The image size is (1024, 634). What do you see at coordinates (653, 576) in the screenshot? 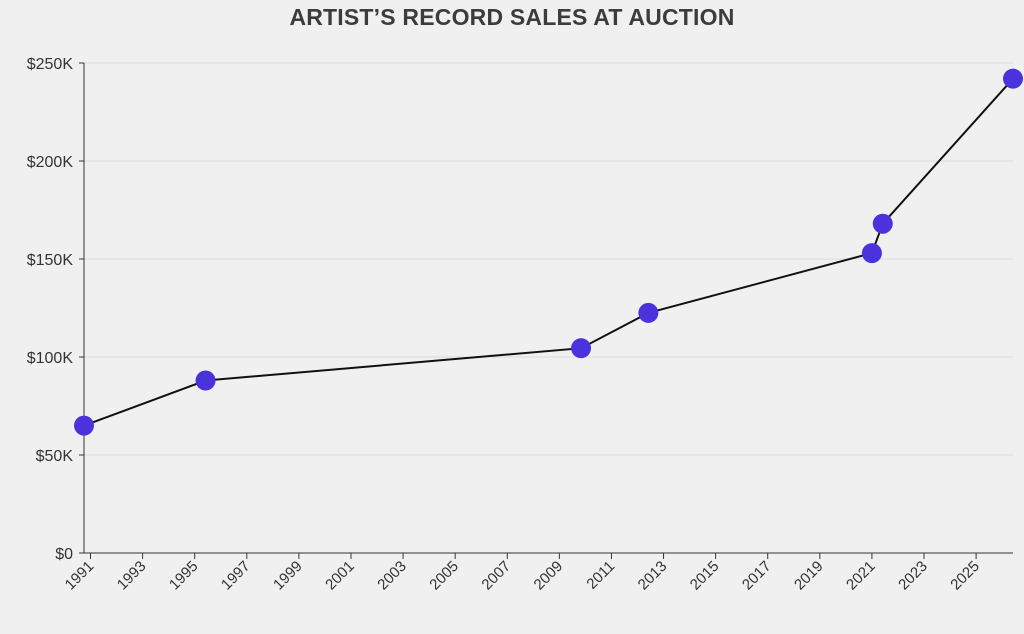
I see `x-tick-label: 2013` at bounding box center [653, 576].